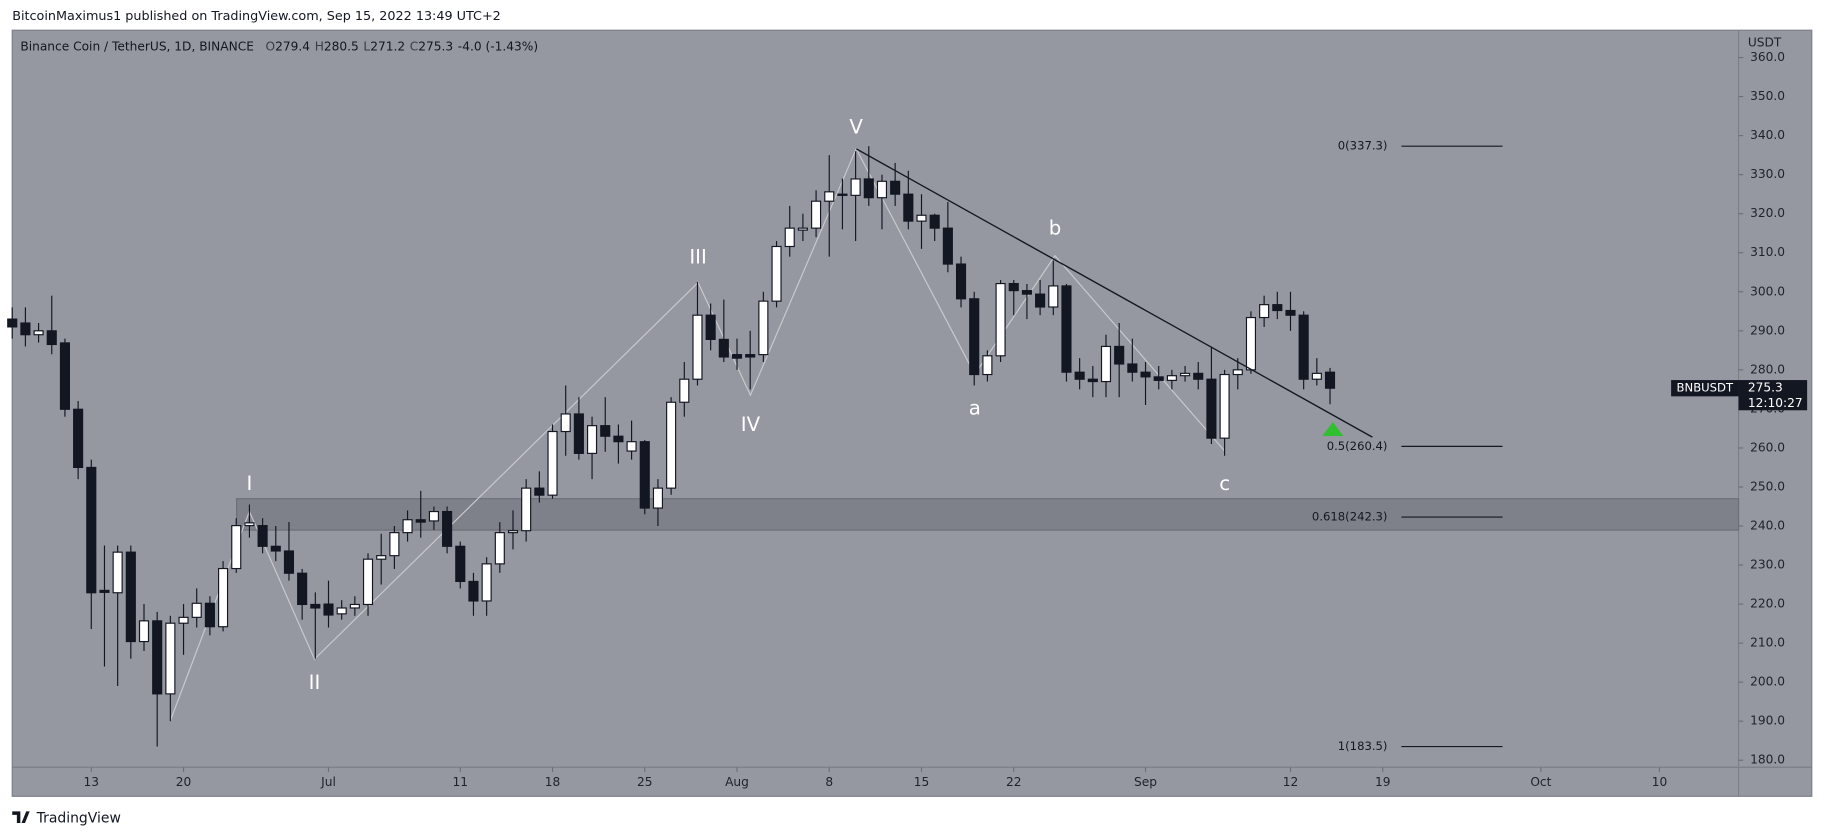  I want to click on x-tick-label: 13, so click(92, 782).